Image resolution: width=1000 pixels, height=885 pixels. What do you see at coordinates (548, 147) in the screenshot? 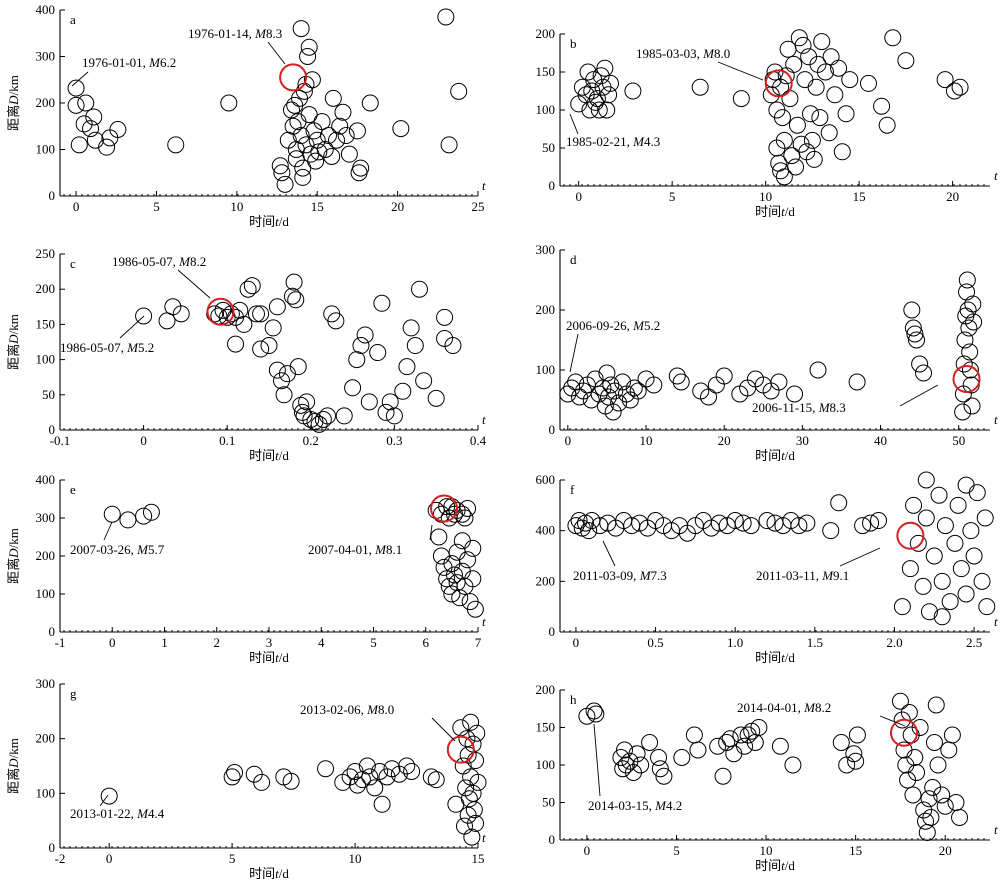
I see `y-tick-label: 50` at bounding box center [548, 147].